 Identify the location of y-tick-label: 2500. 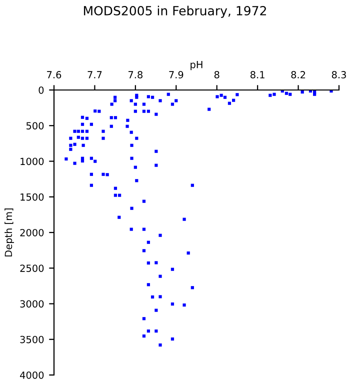
(32, 268).